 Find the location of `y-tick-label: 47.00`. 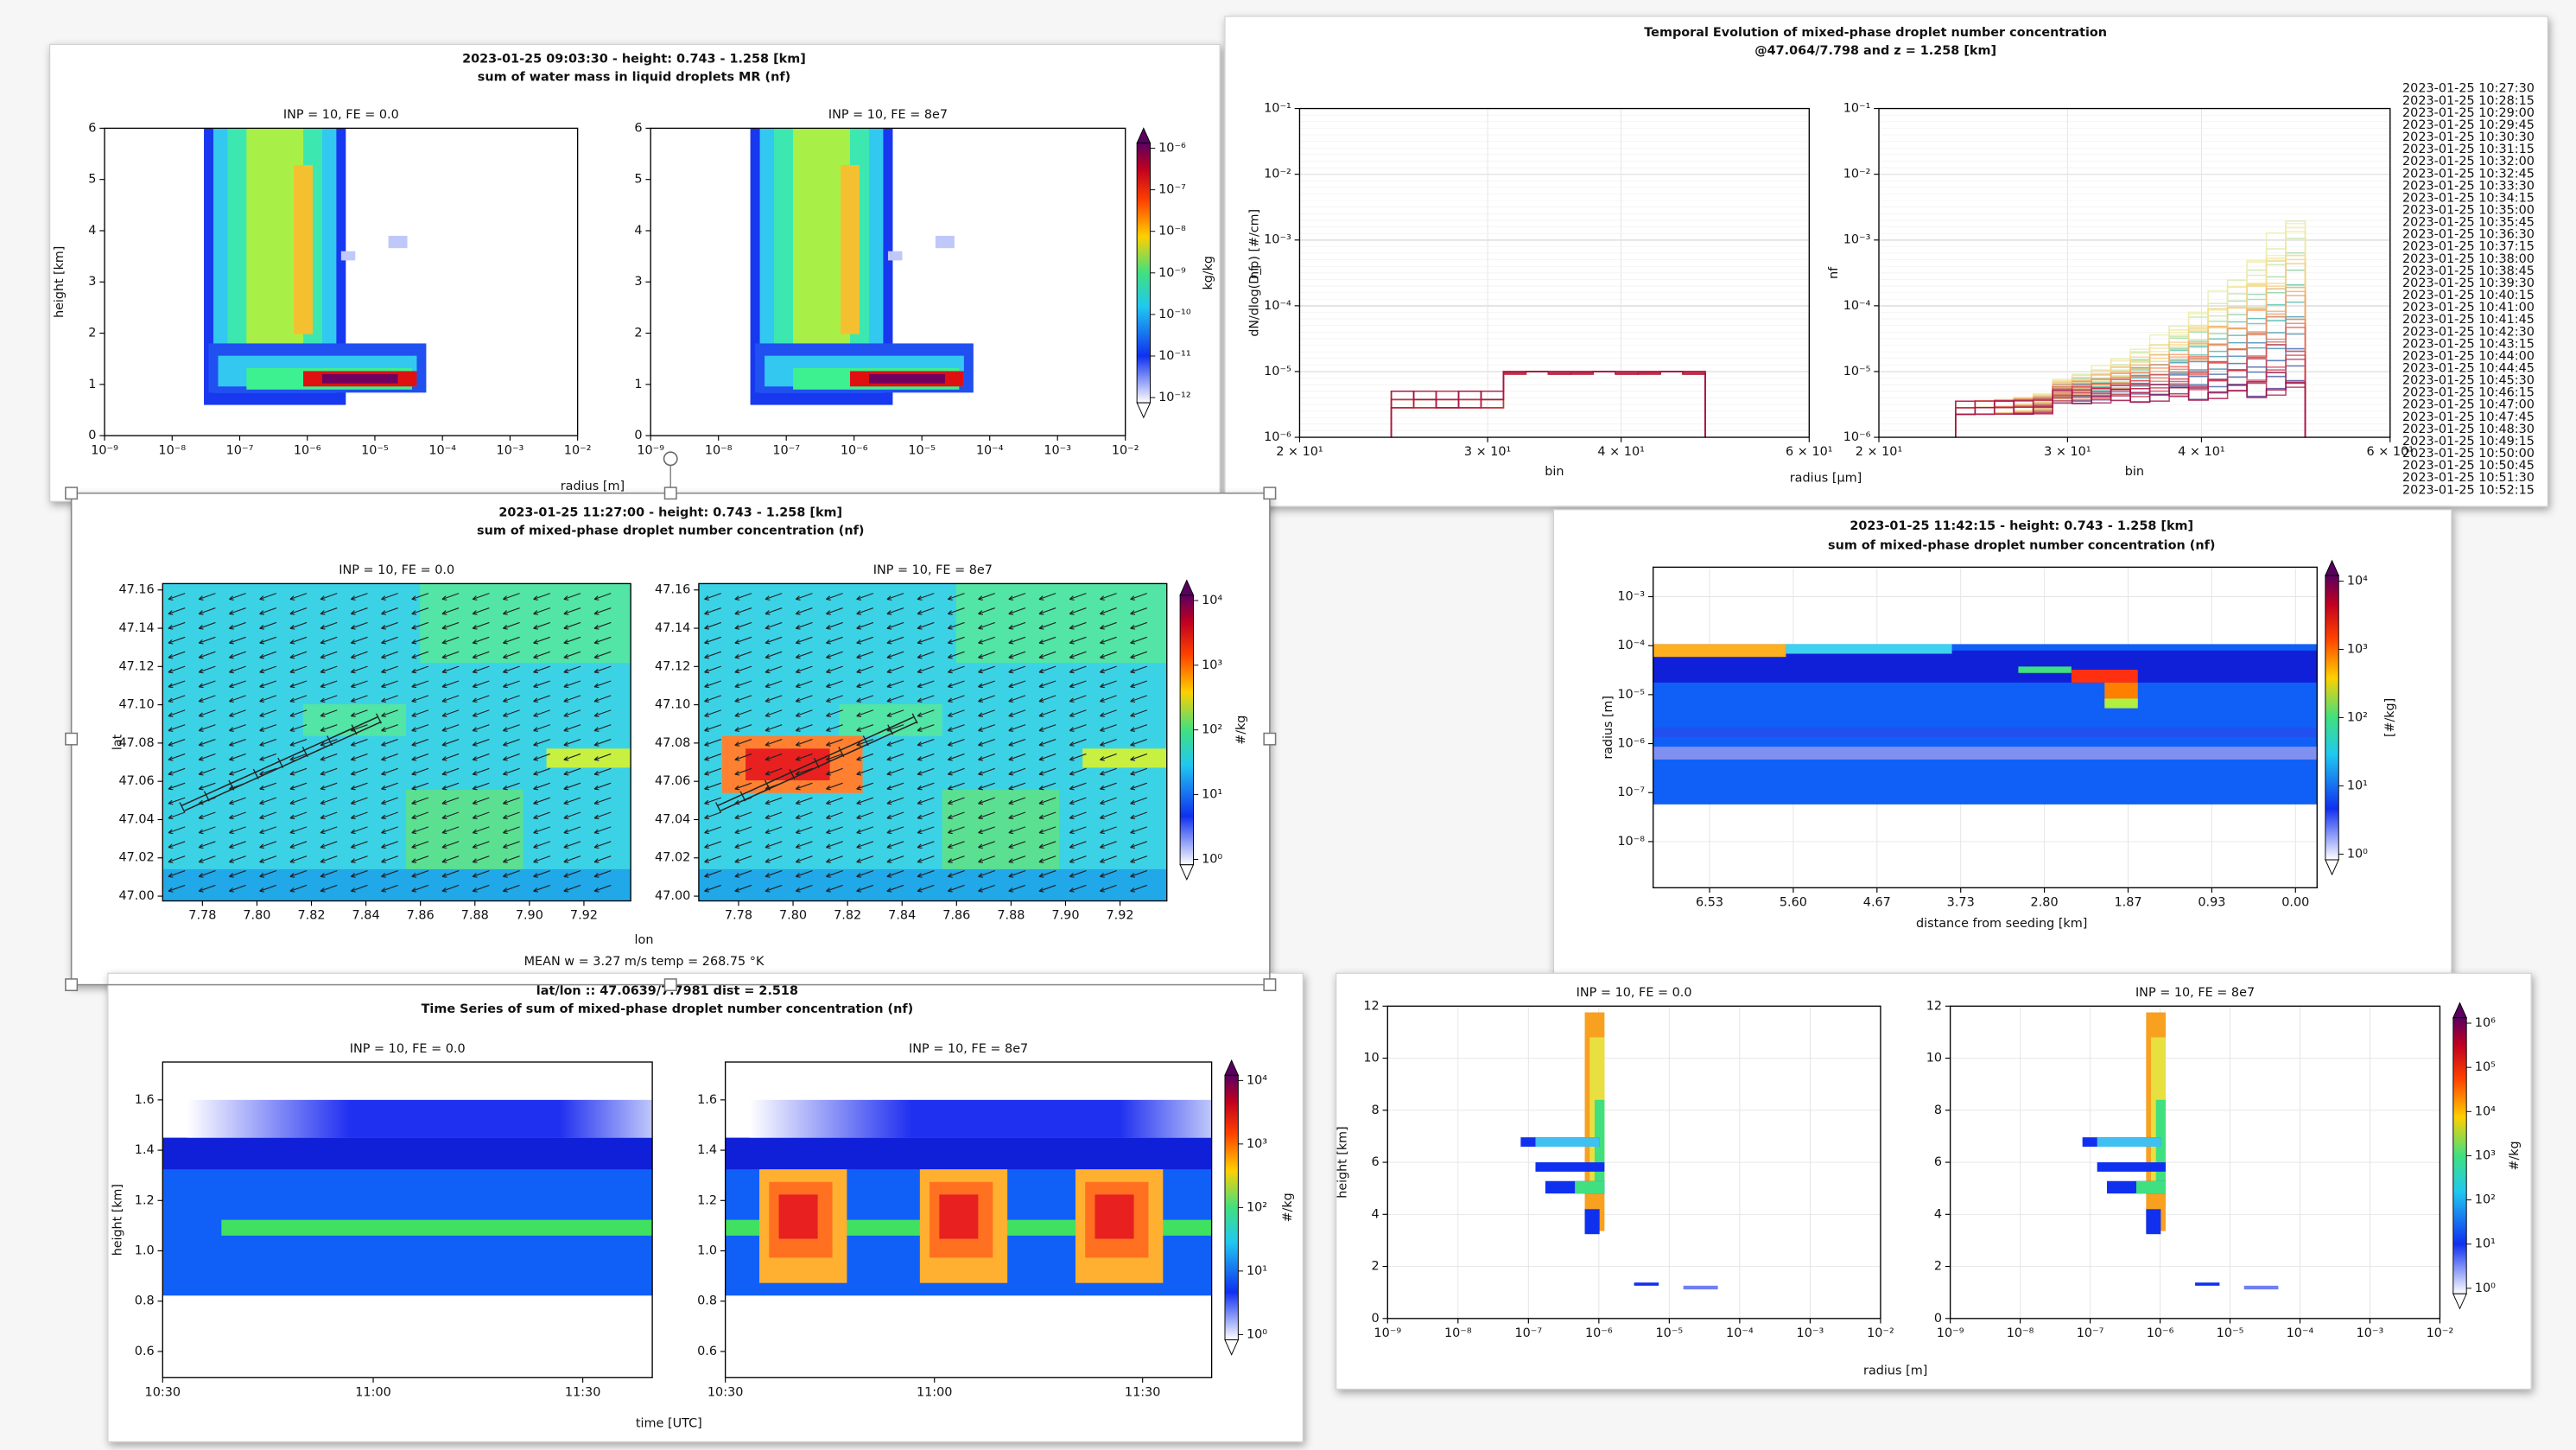

y-tick-label: 47.00 is located at coordinates (136, 896).